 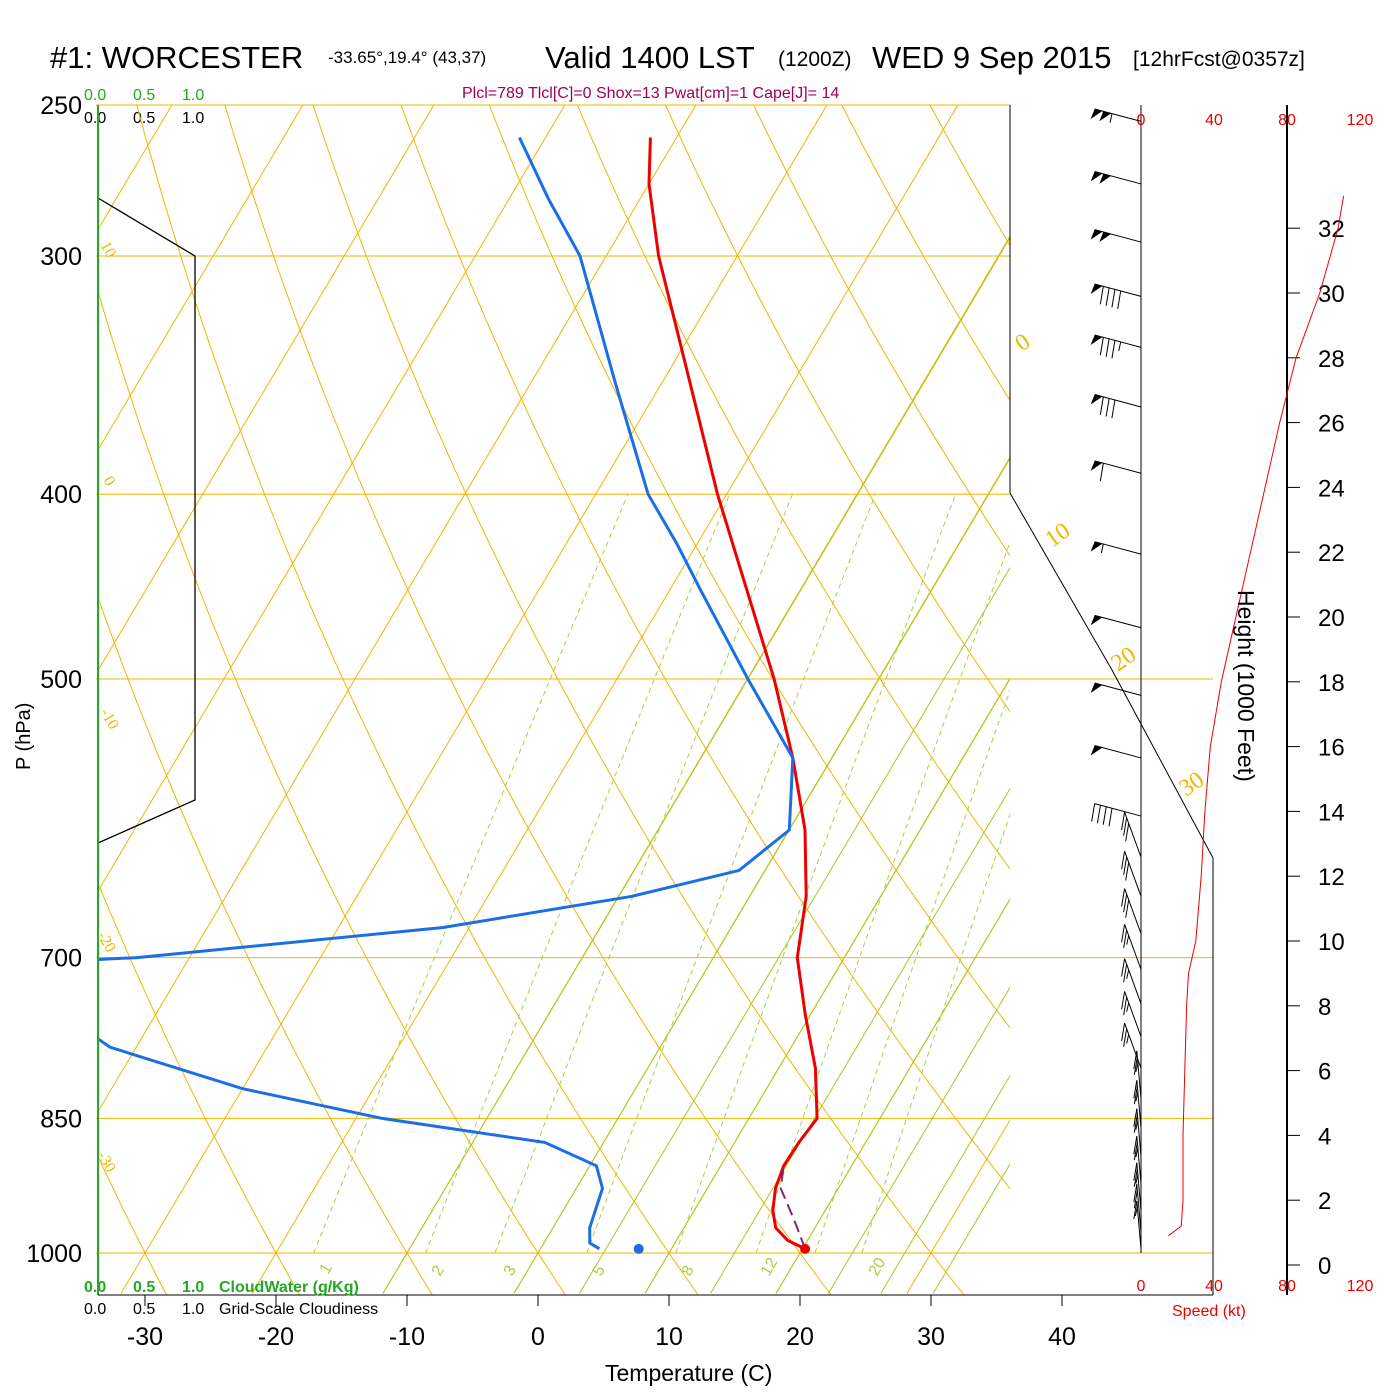 I want to click on cloudwater-tick-bottom-2: 1.0, so click(x=193, y=1287).